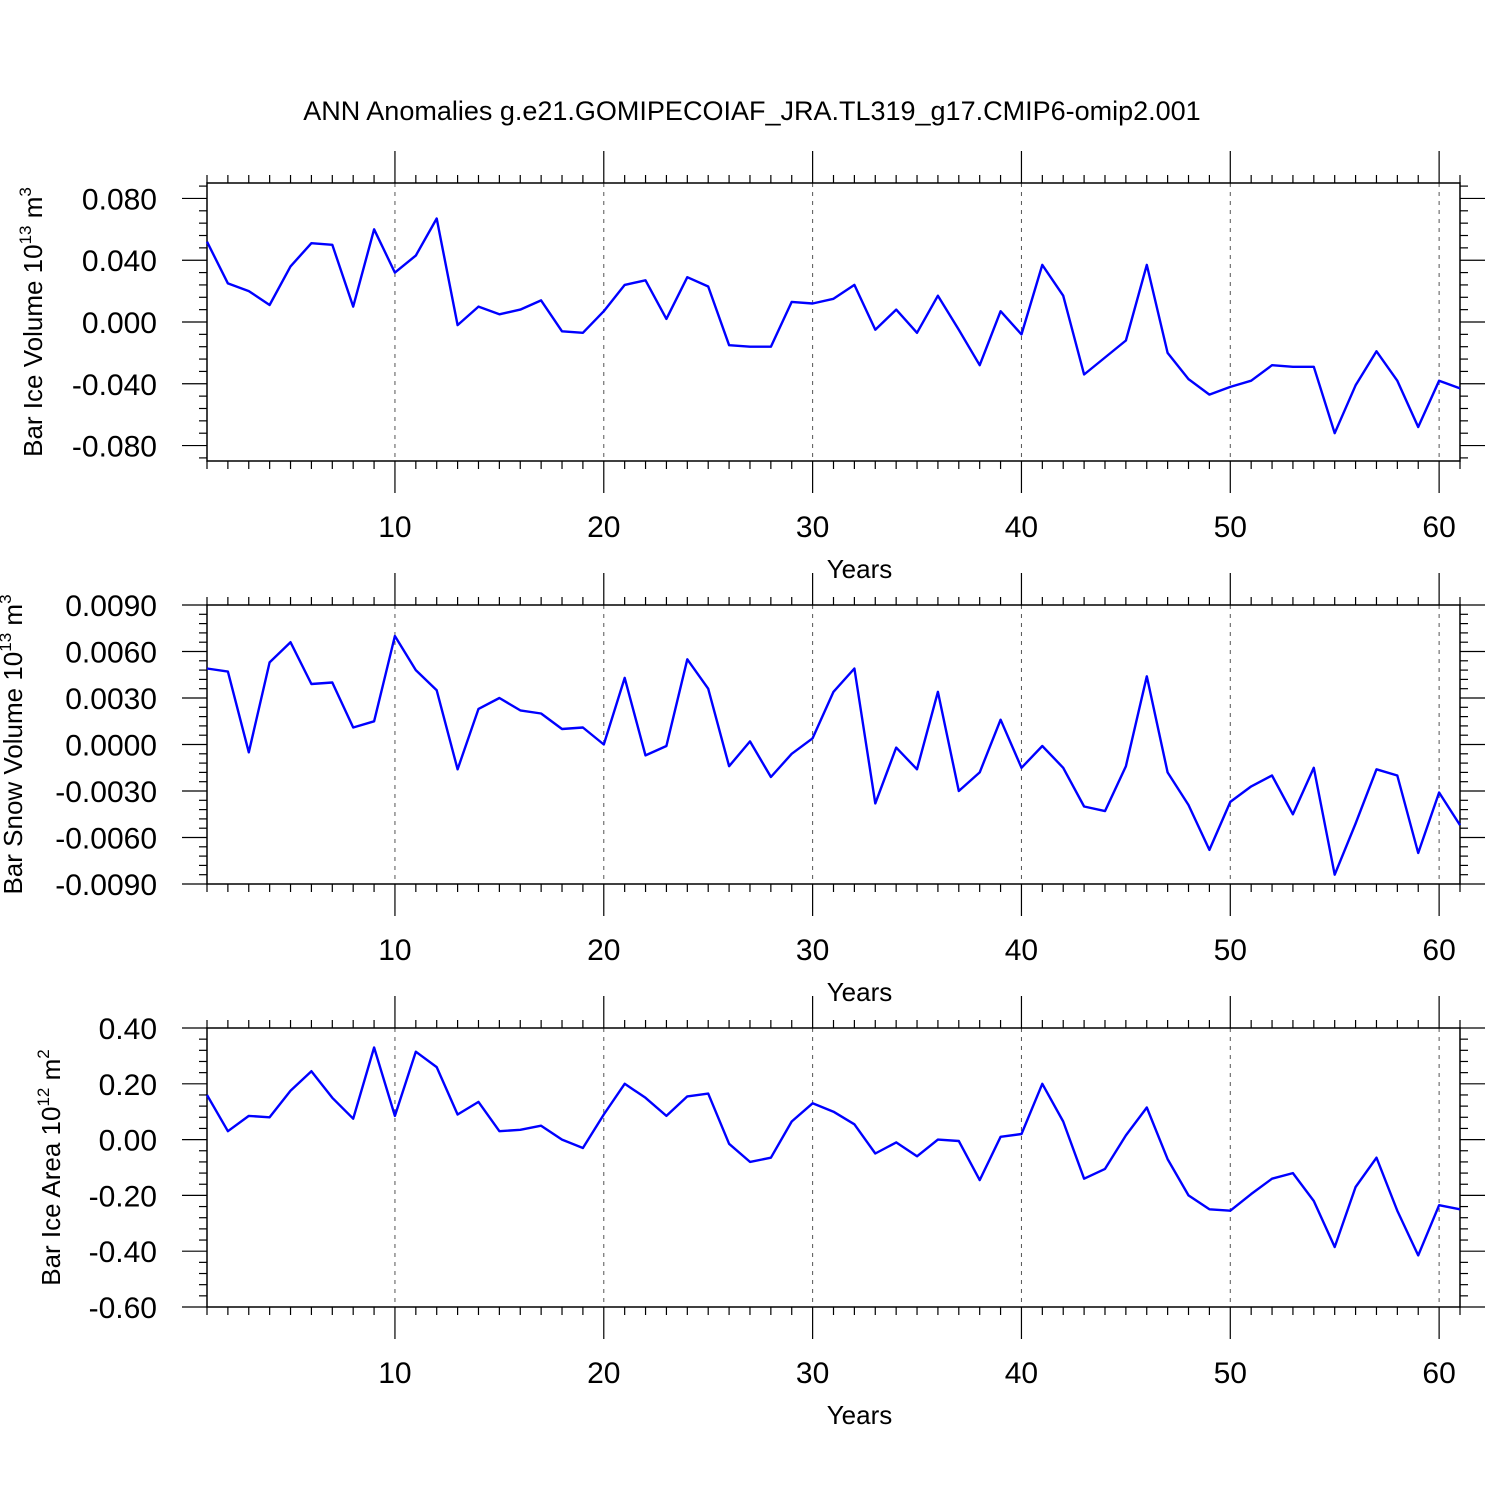 The image size is (1500, 1500). I want to click on y-tick-label: 0.00, so click(128, 1141).